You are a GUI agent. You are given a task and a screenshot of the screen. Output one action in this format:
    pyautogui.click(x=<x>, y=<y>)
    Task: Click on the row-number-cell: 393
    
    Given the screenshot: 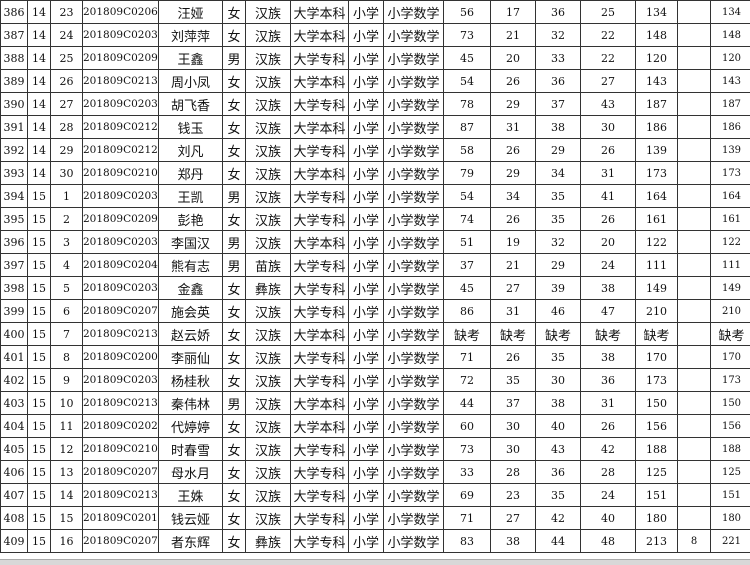 What is the action you would take?
    pyautogui.click(x=14, y=173)
    